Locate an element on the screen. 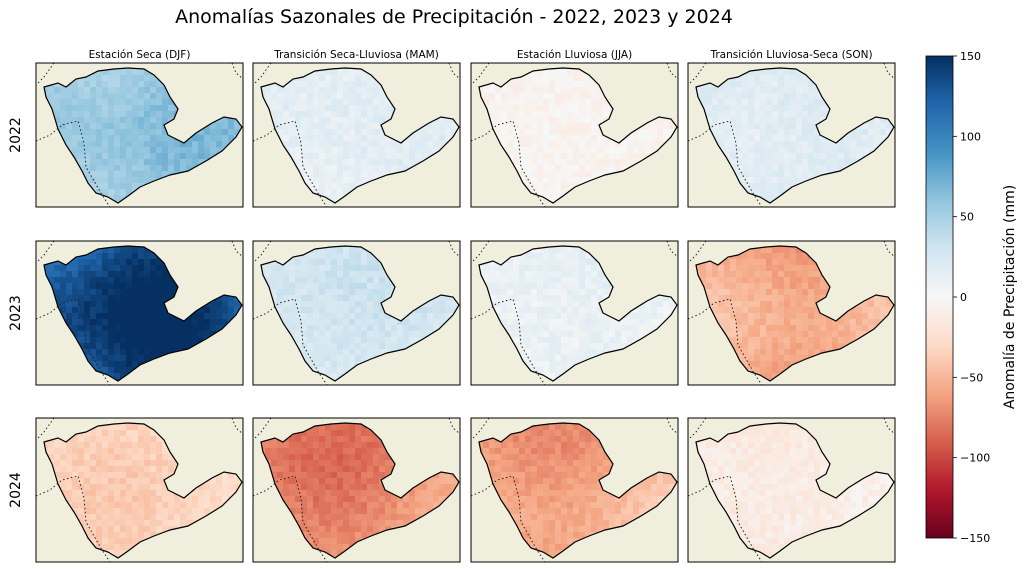  colorbar-tick-label: 0 is located at coordinates (963, 297).